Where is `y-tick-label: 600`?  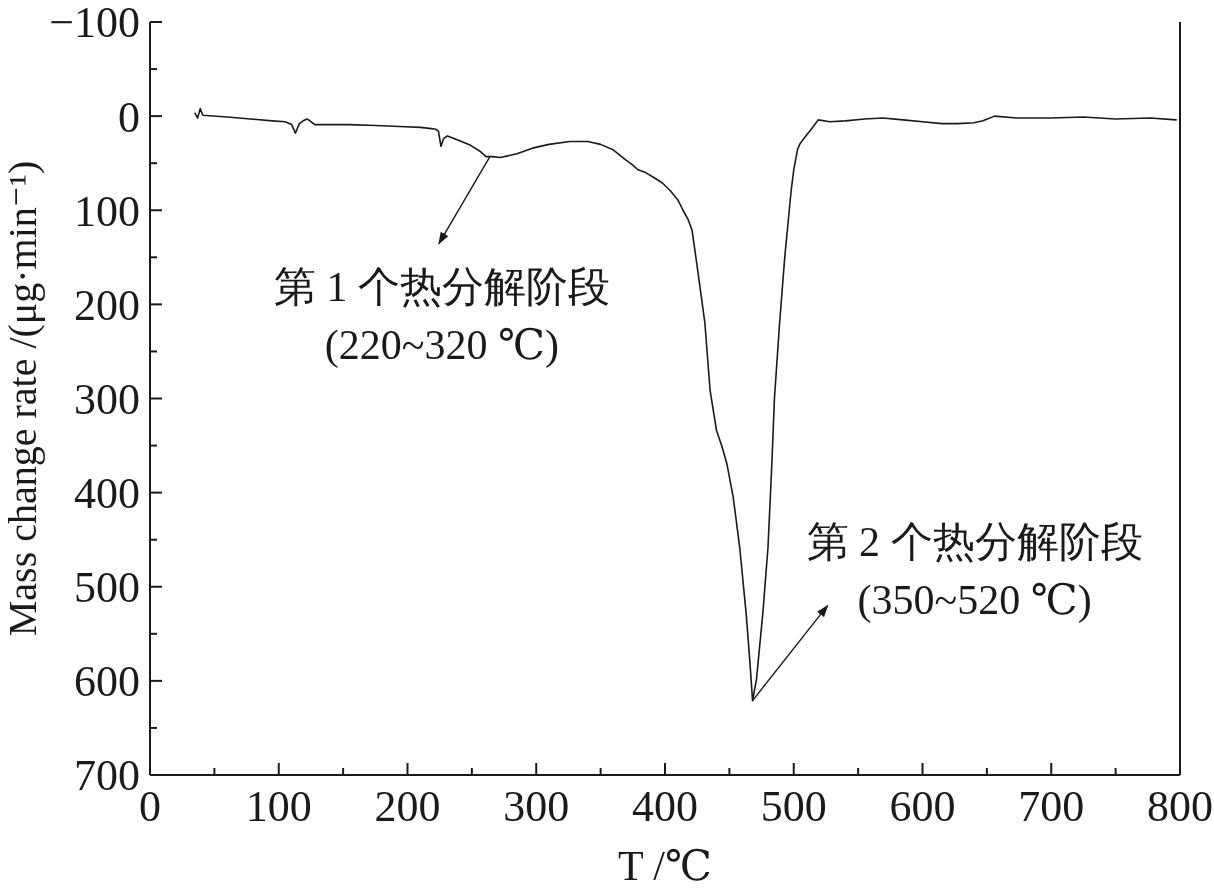
y-tick-label: 600 is located at coordinates (107, 682).